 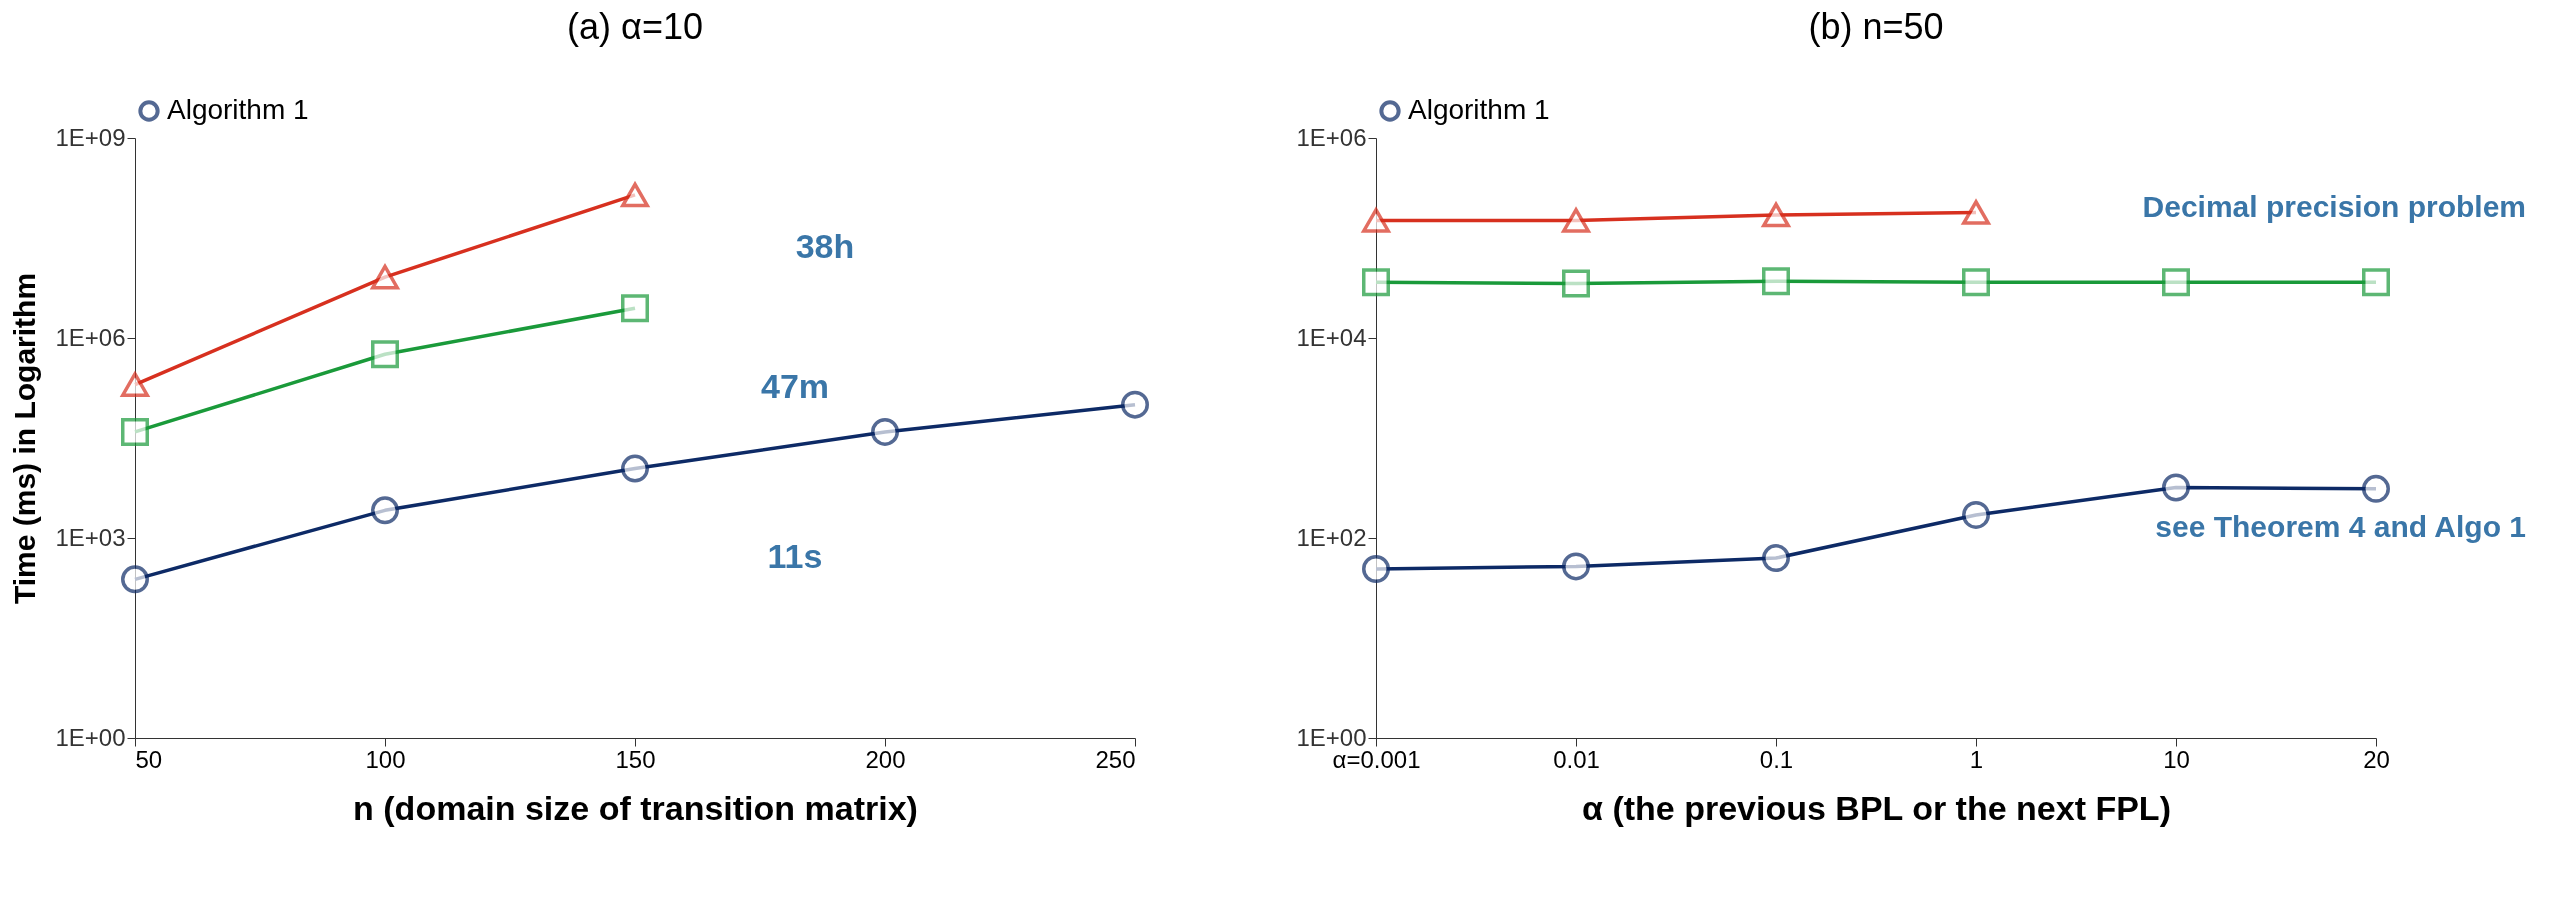 I want to click on x-axis-title: α (the previous BPL or the next FPL), so click(x=1876, y=807).